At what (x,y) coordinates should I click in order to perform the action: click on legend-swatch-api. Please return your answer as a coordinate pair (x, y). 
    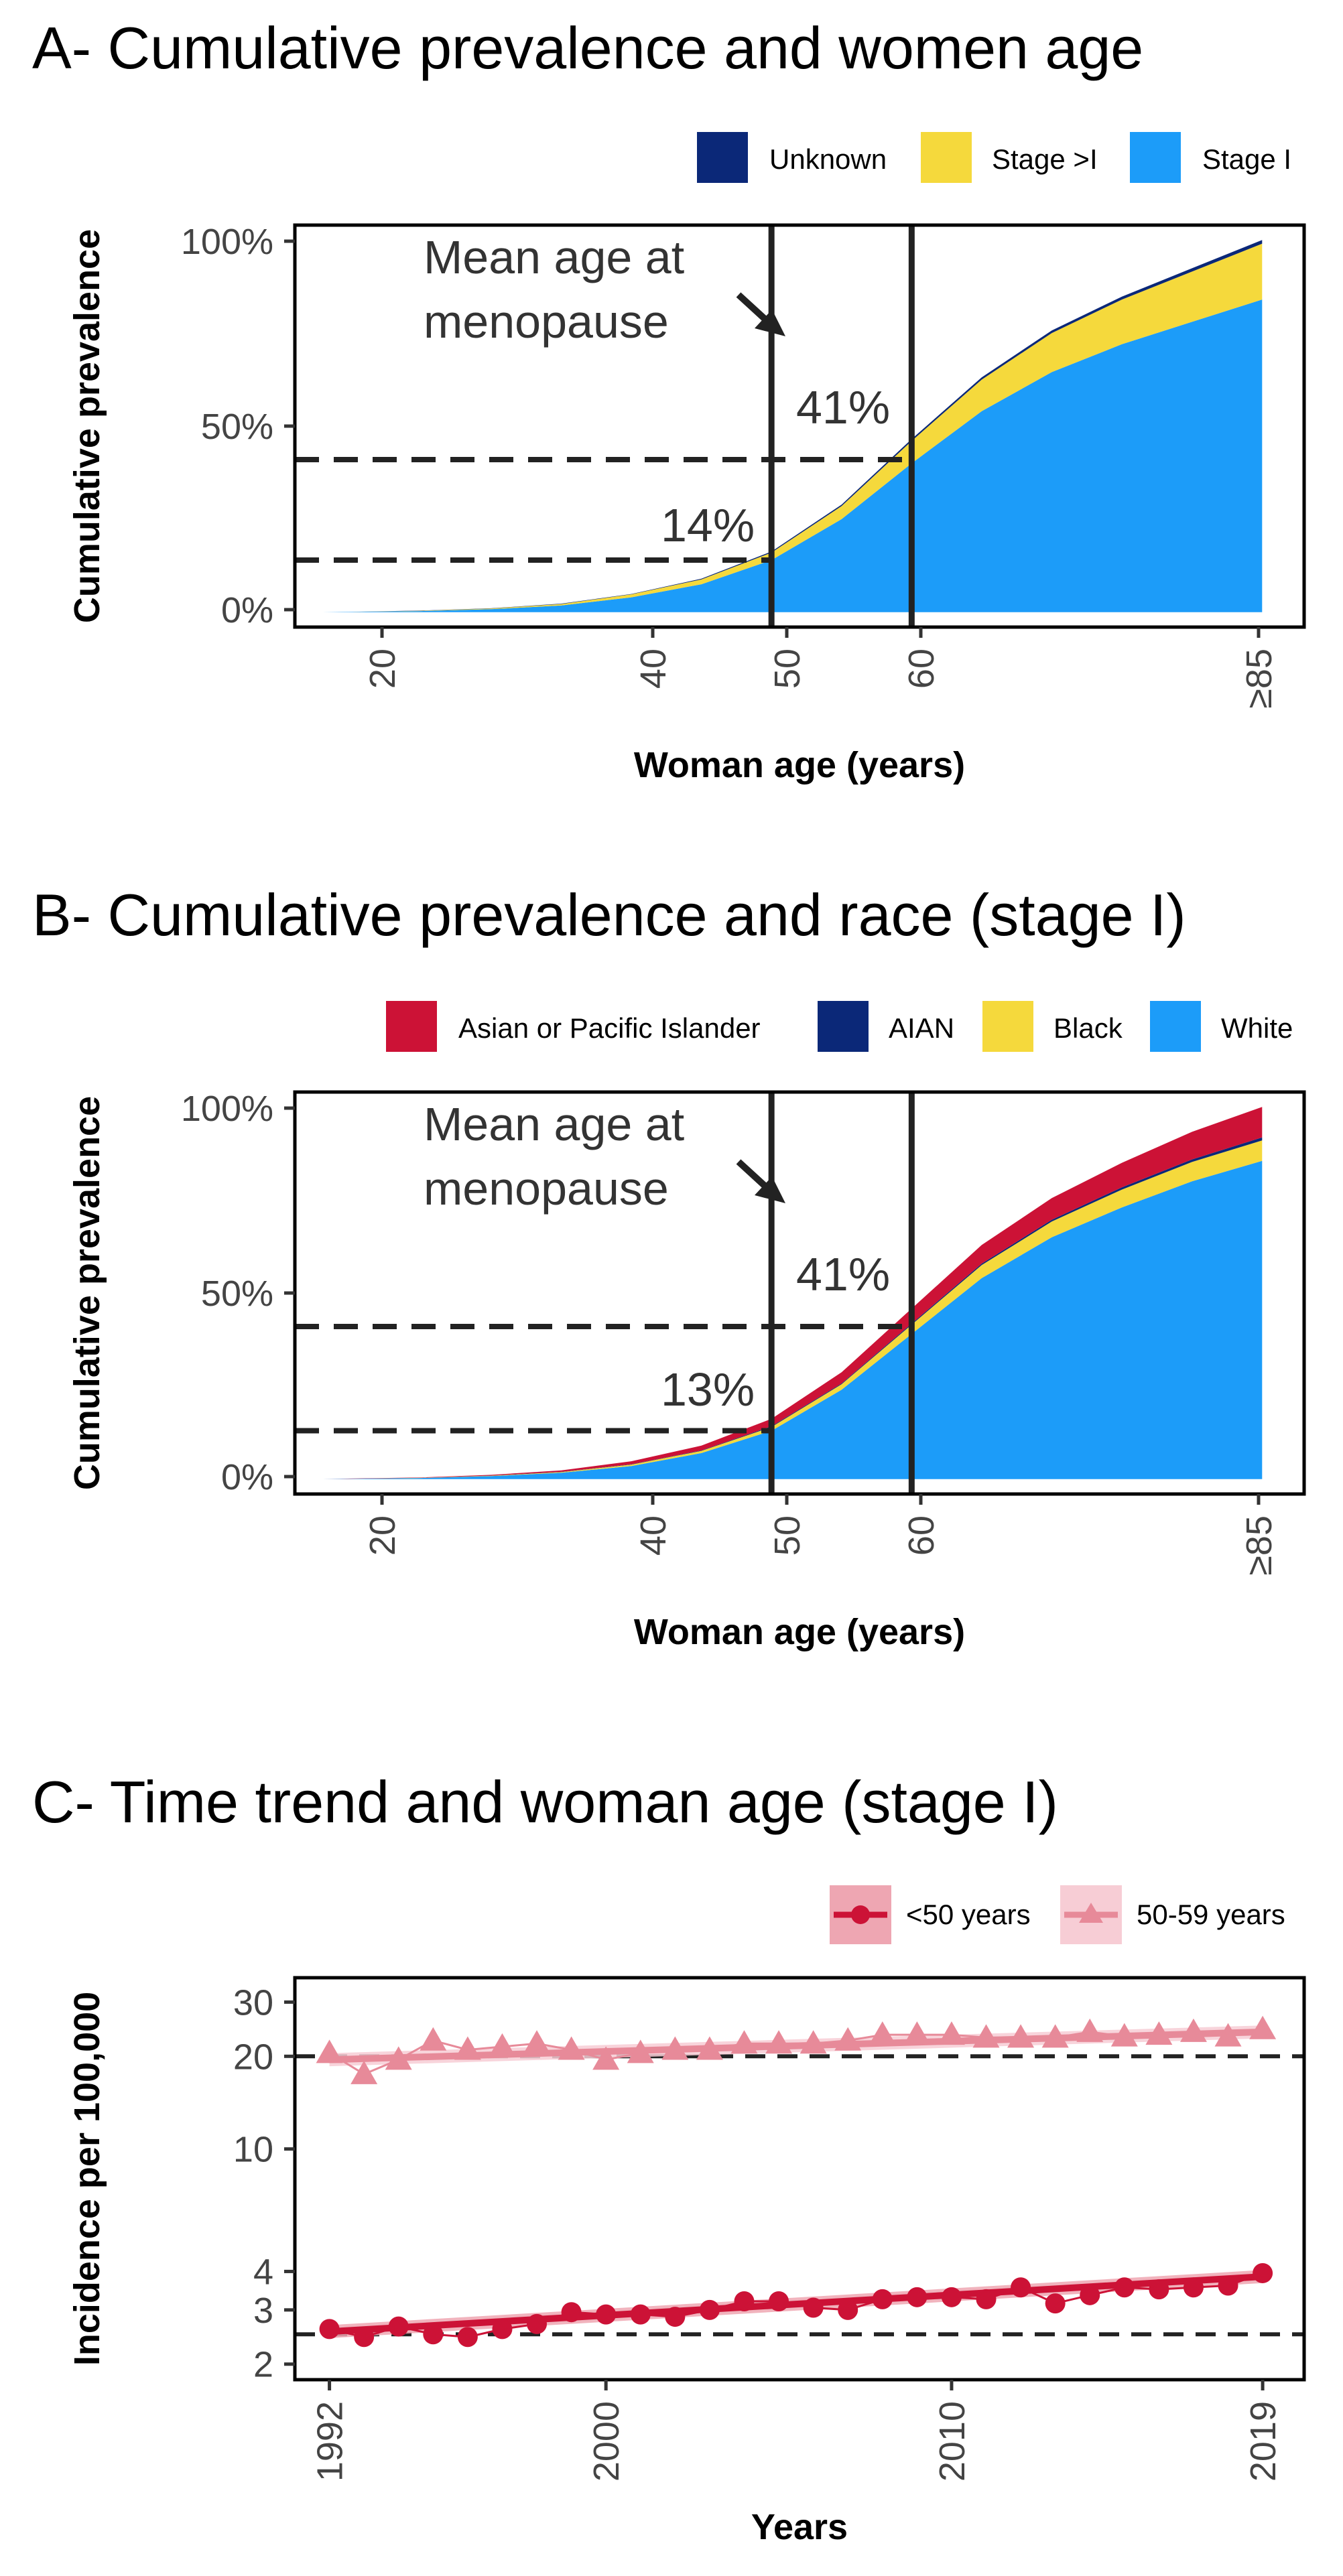
    Looking at the image, I should click on (411, 1027).